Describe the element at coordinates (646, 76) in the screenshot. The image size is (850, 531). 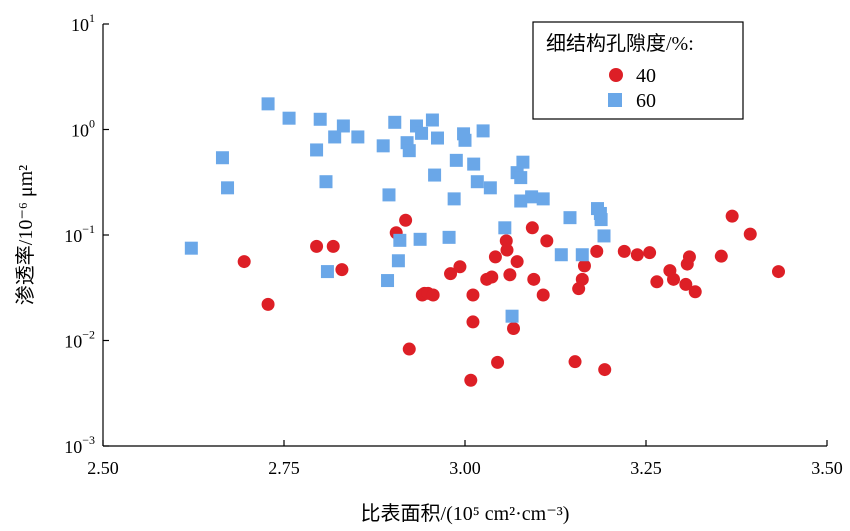
I see `legend-label-40: 40` at that location.